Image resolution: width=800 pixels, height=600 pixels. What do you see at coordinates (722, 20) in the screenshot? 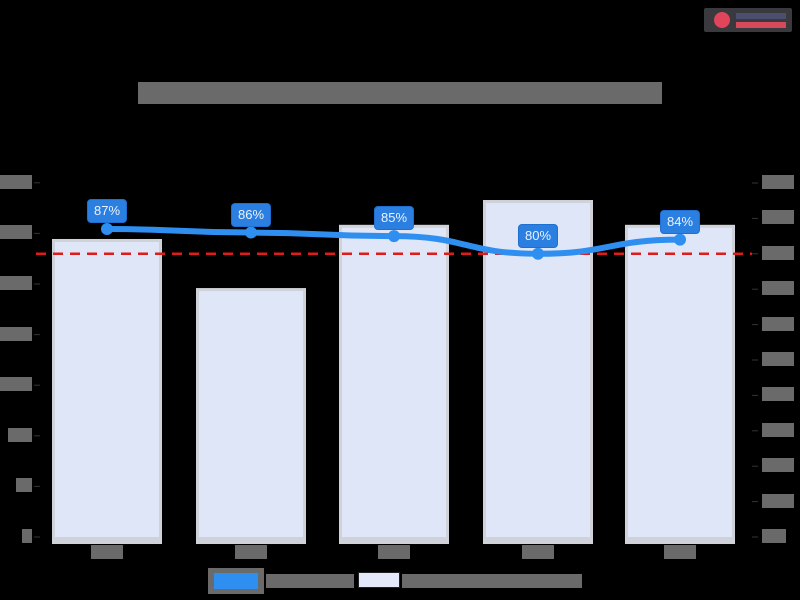
I see `logo-mark-icon` at bounding box center [722, 20].